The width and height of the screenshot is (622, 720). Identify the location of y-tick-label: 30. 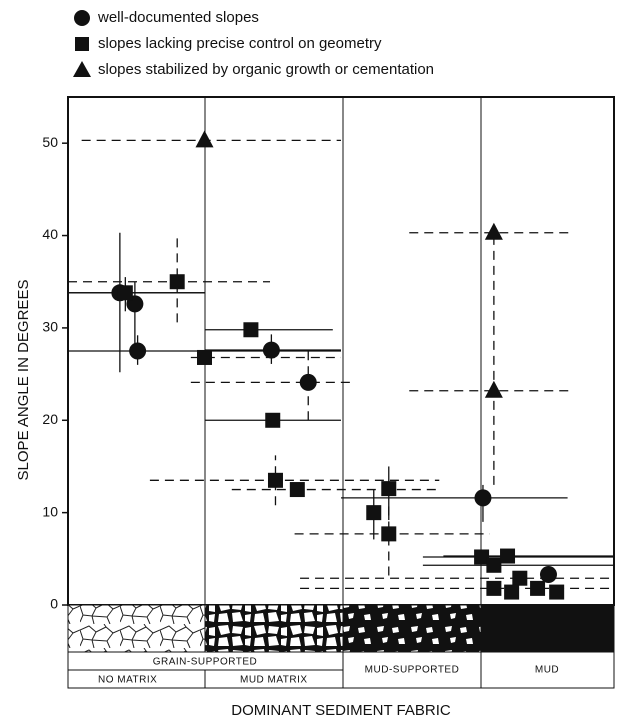
(50, 327).